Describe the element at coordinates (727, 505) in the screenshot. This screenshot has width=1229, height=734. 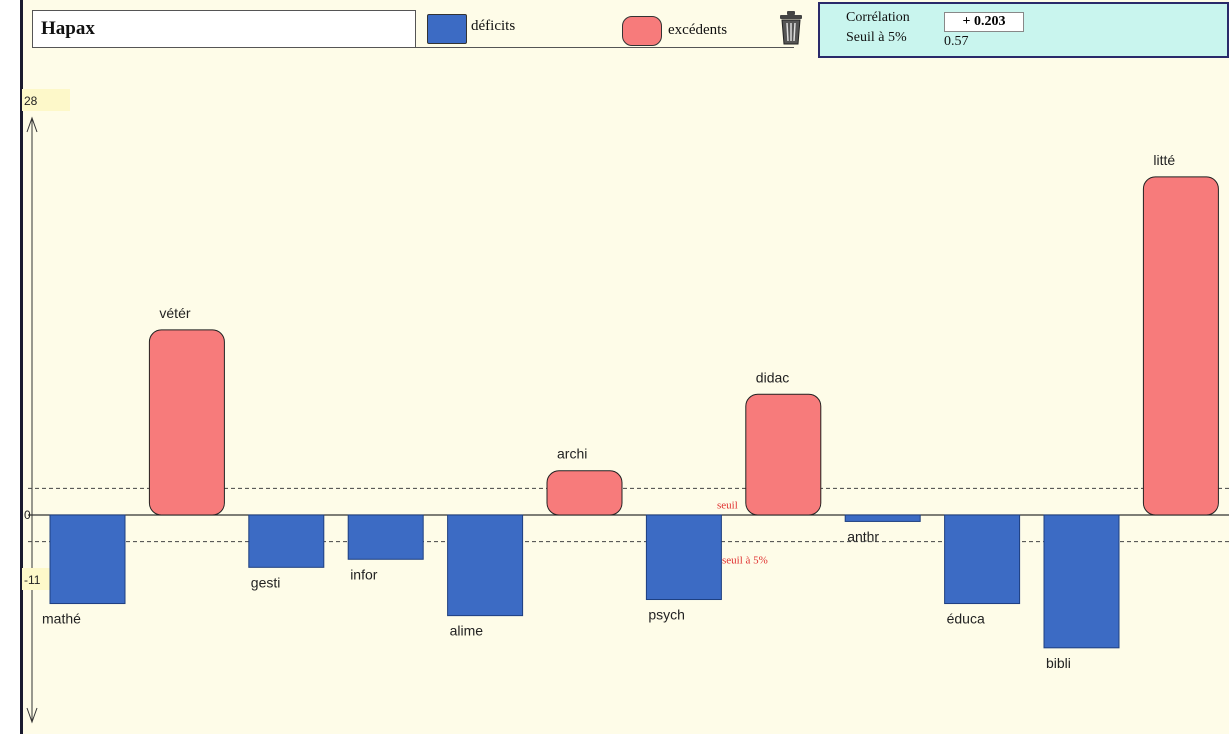
I see `threshold-label-upper: seuil` at that location.